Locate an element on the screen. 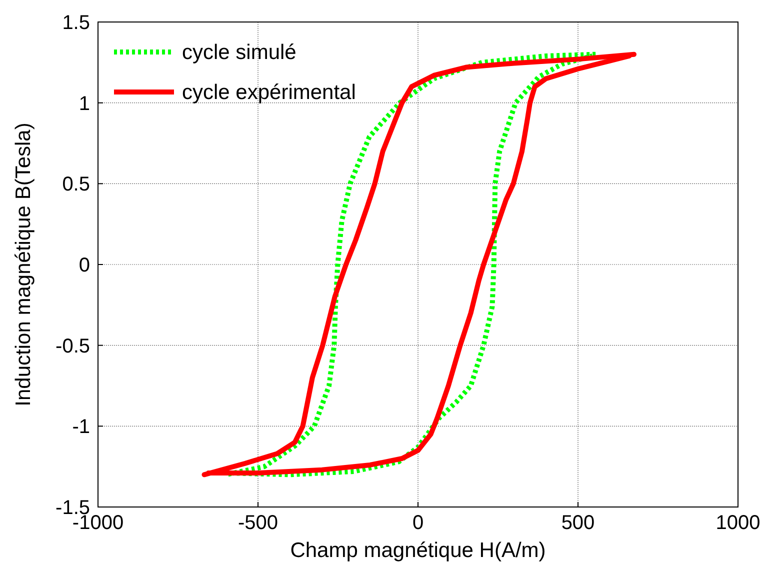  x-tick-label: 500 is located at coordinates (578, 523).